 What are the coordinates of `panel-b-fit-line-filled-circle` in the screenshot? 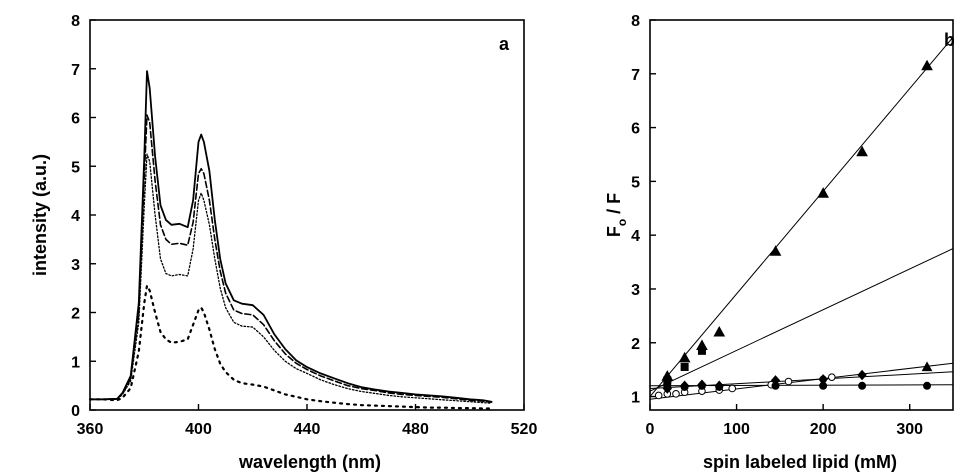 It's located at (801, 385).